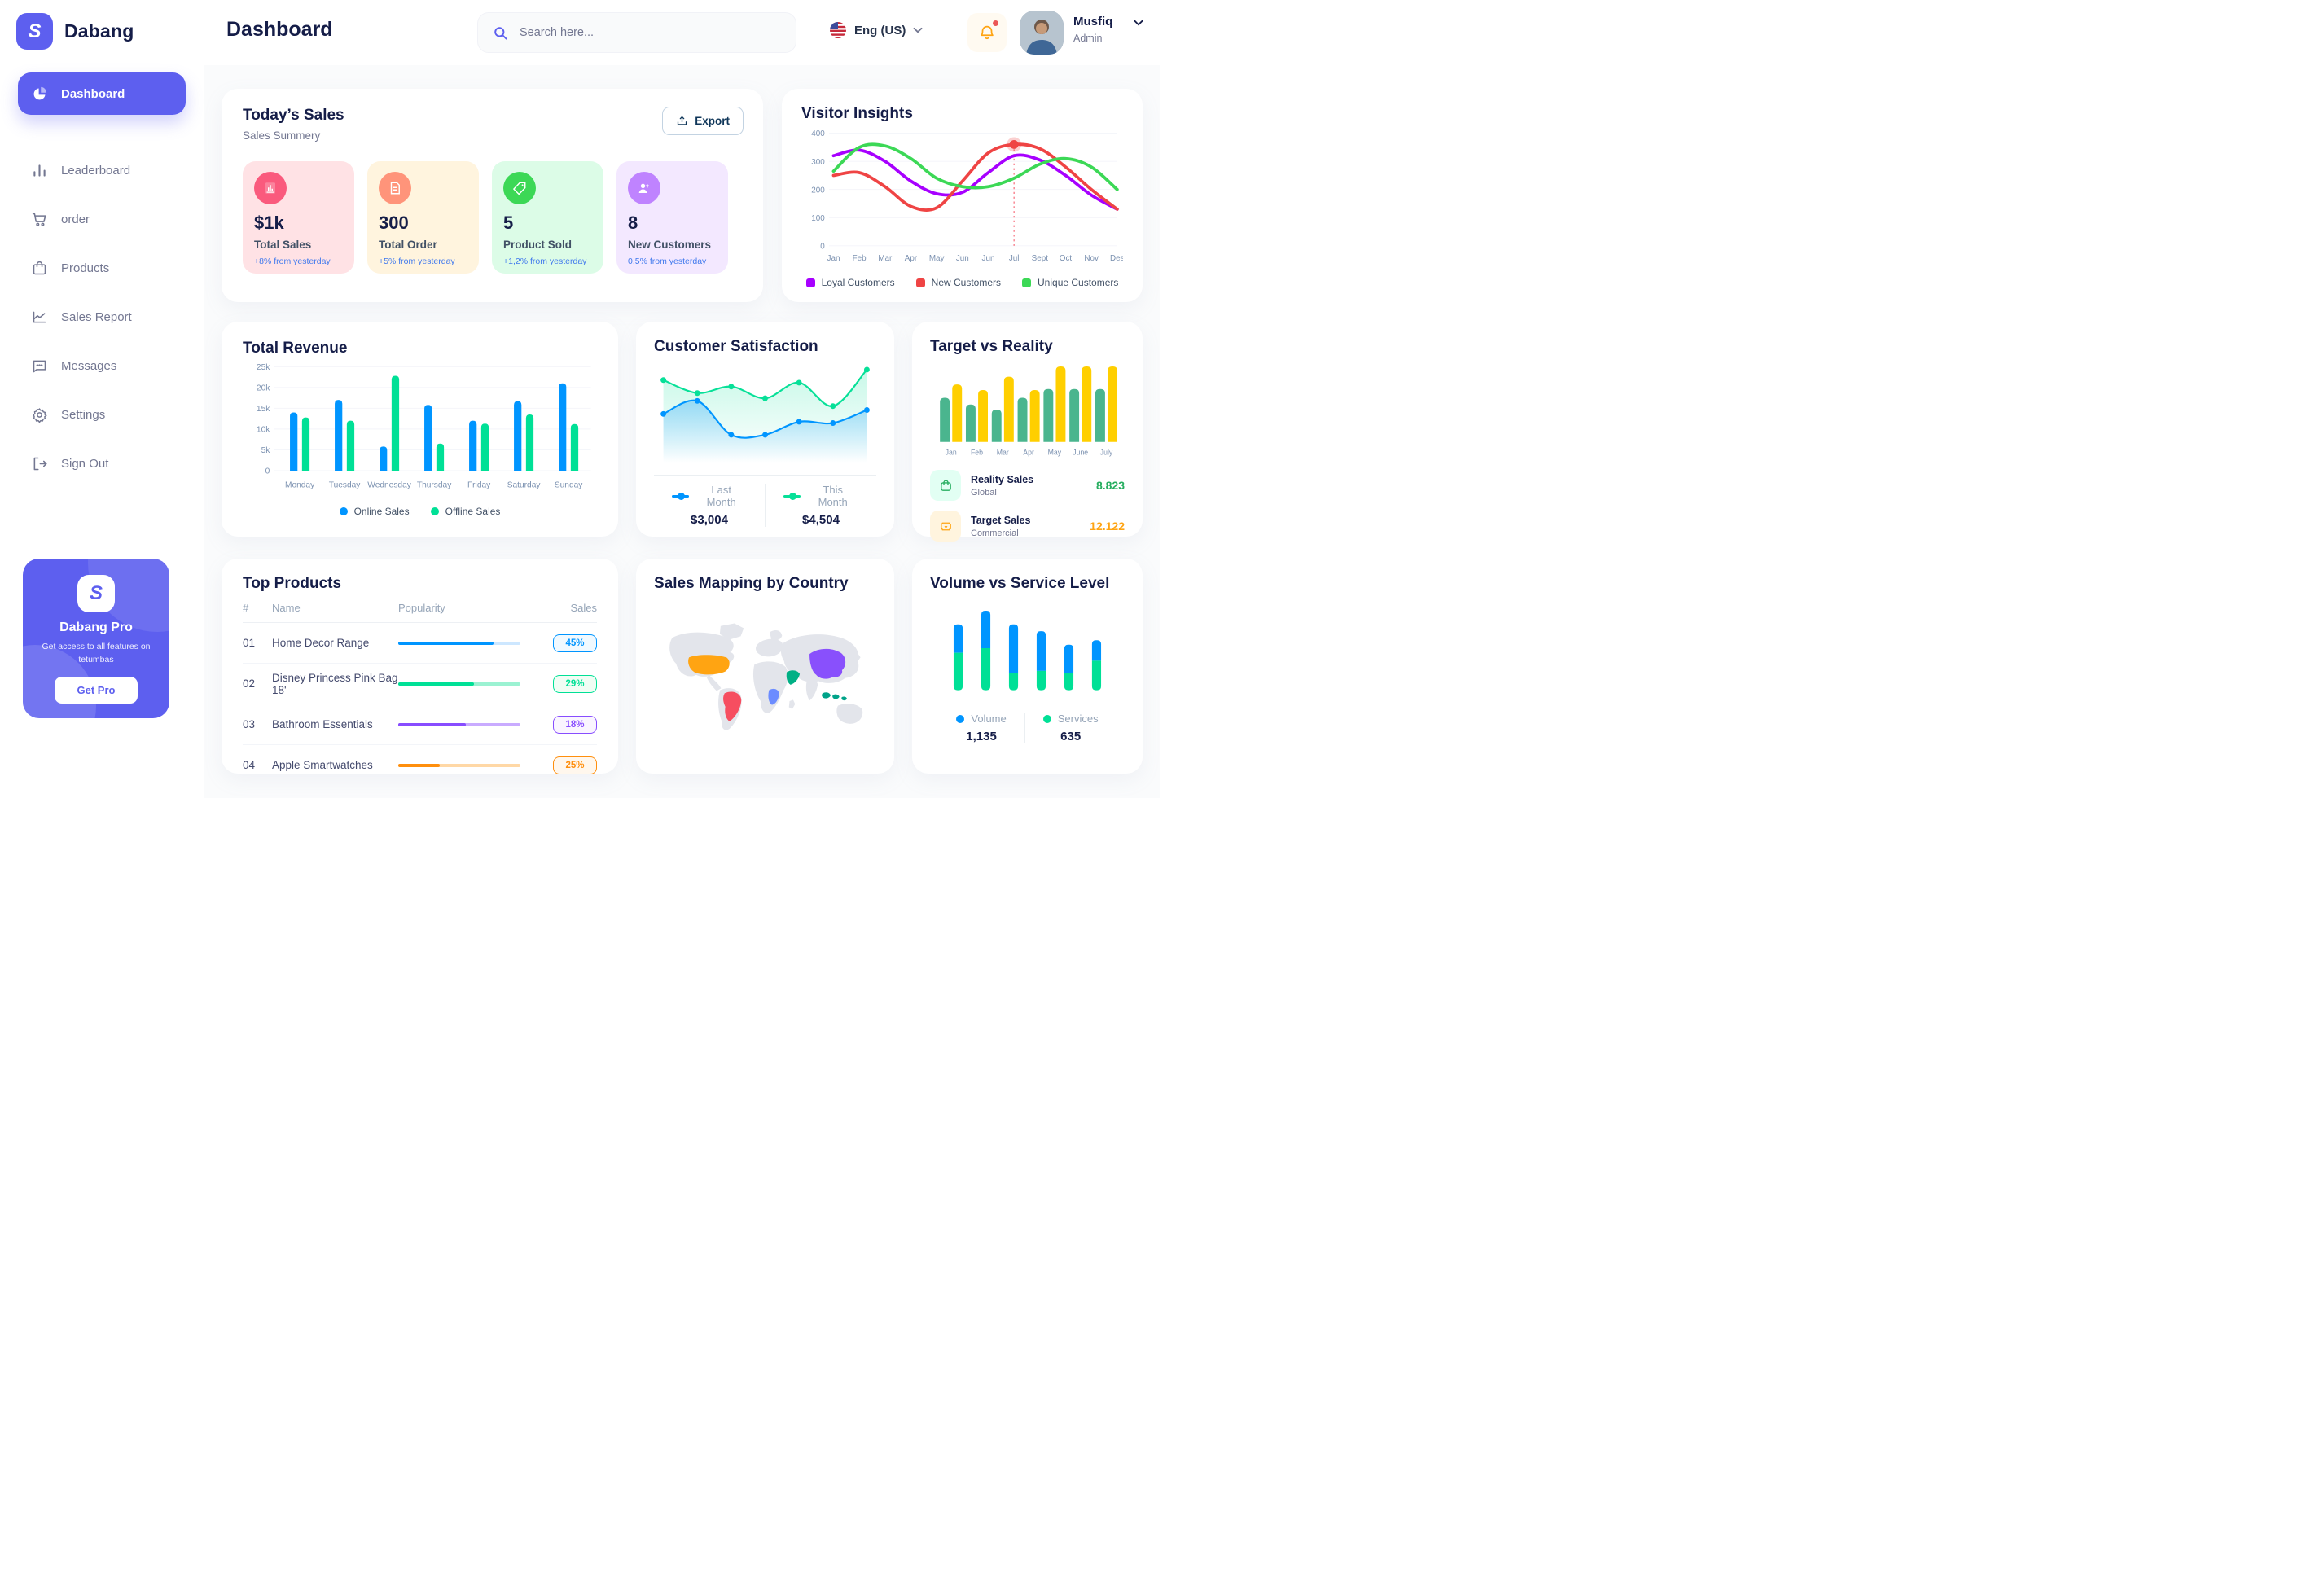 This screenshot has height=1596, width=2321. I want to click on legend-value: 12.122, so click(1107, 526).